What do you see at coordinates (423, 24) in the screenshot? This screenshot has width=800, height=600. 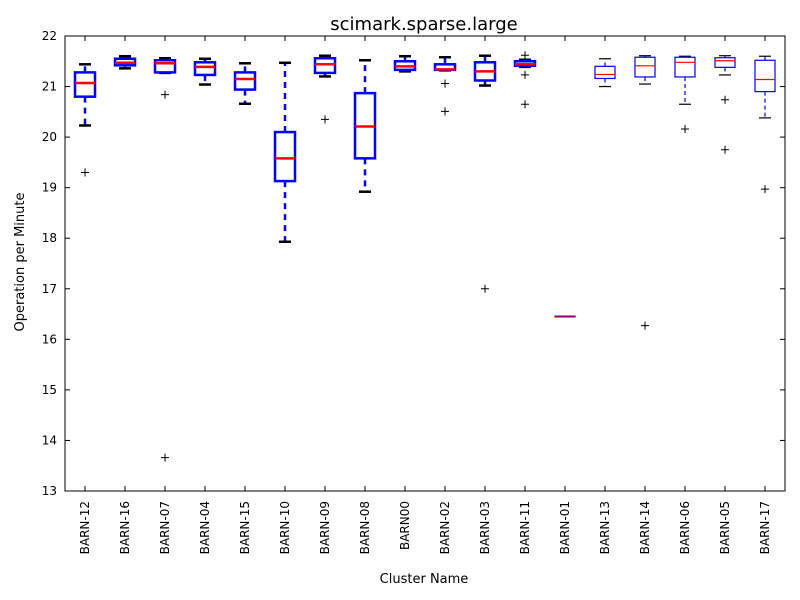 I see `chart-title: scimark.sparse.large` at bounding box center [423, 24].